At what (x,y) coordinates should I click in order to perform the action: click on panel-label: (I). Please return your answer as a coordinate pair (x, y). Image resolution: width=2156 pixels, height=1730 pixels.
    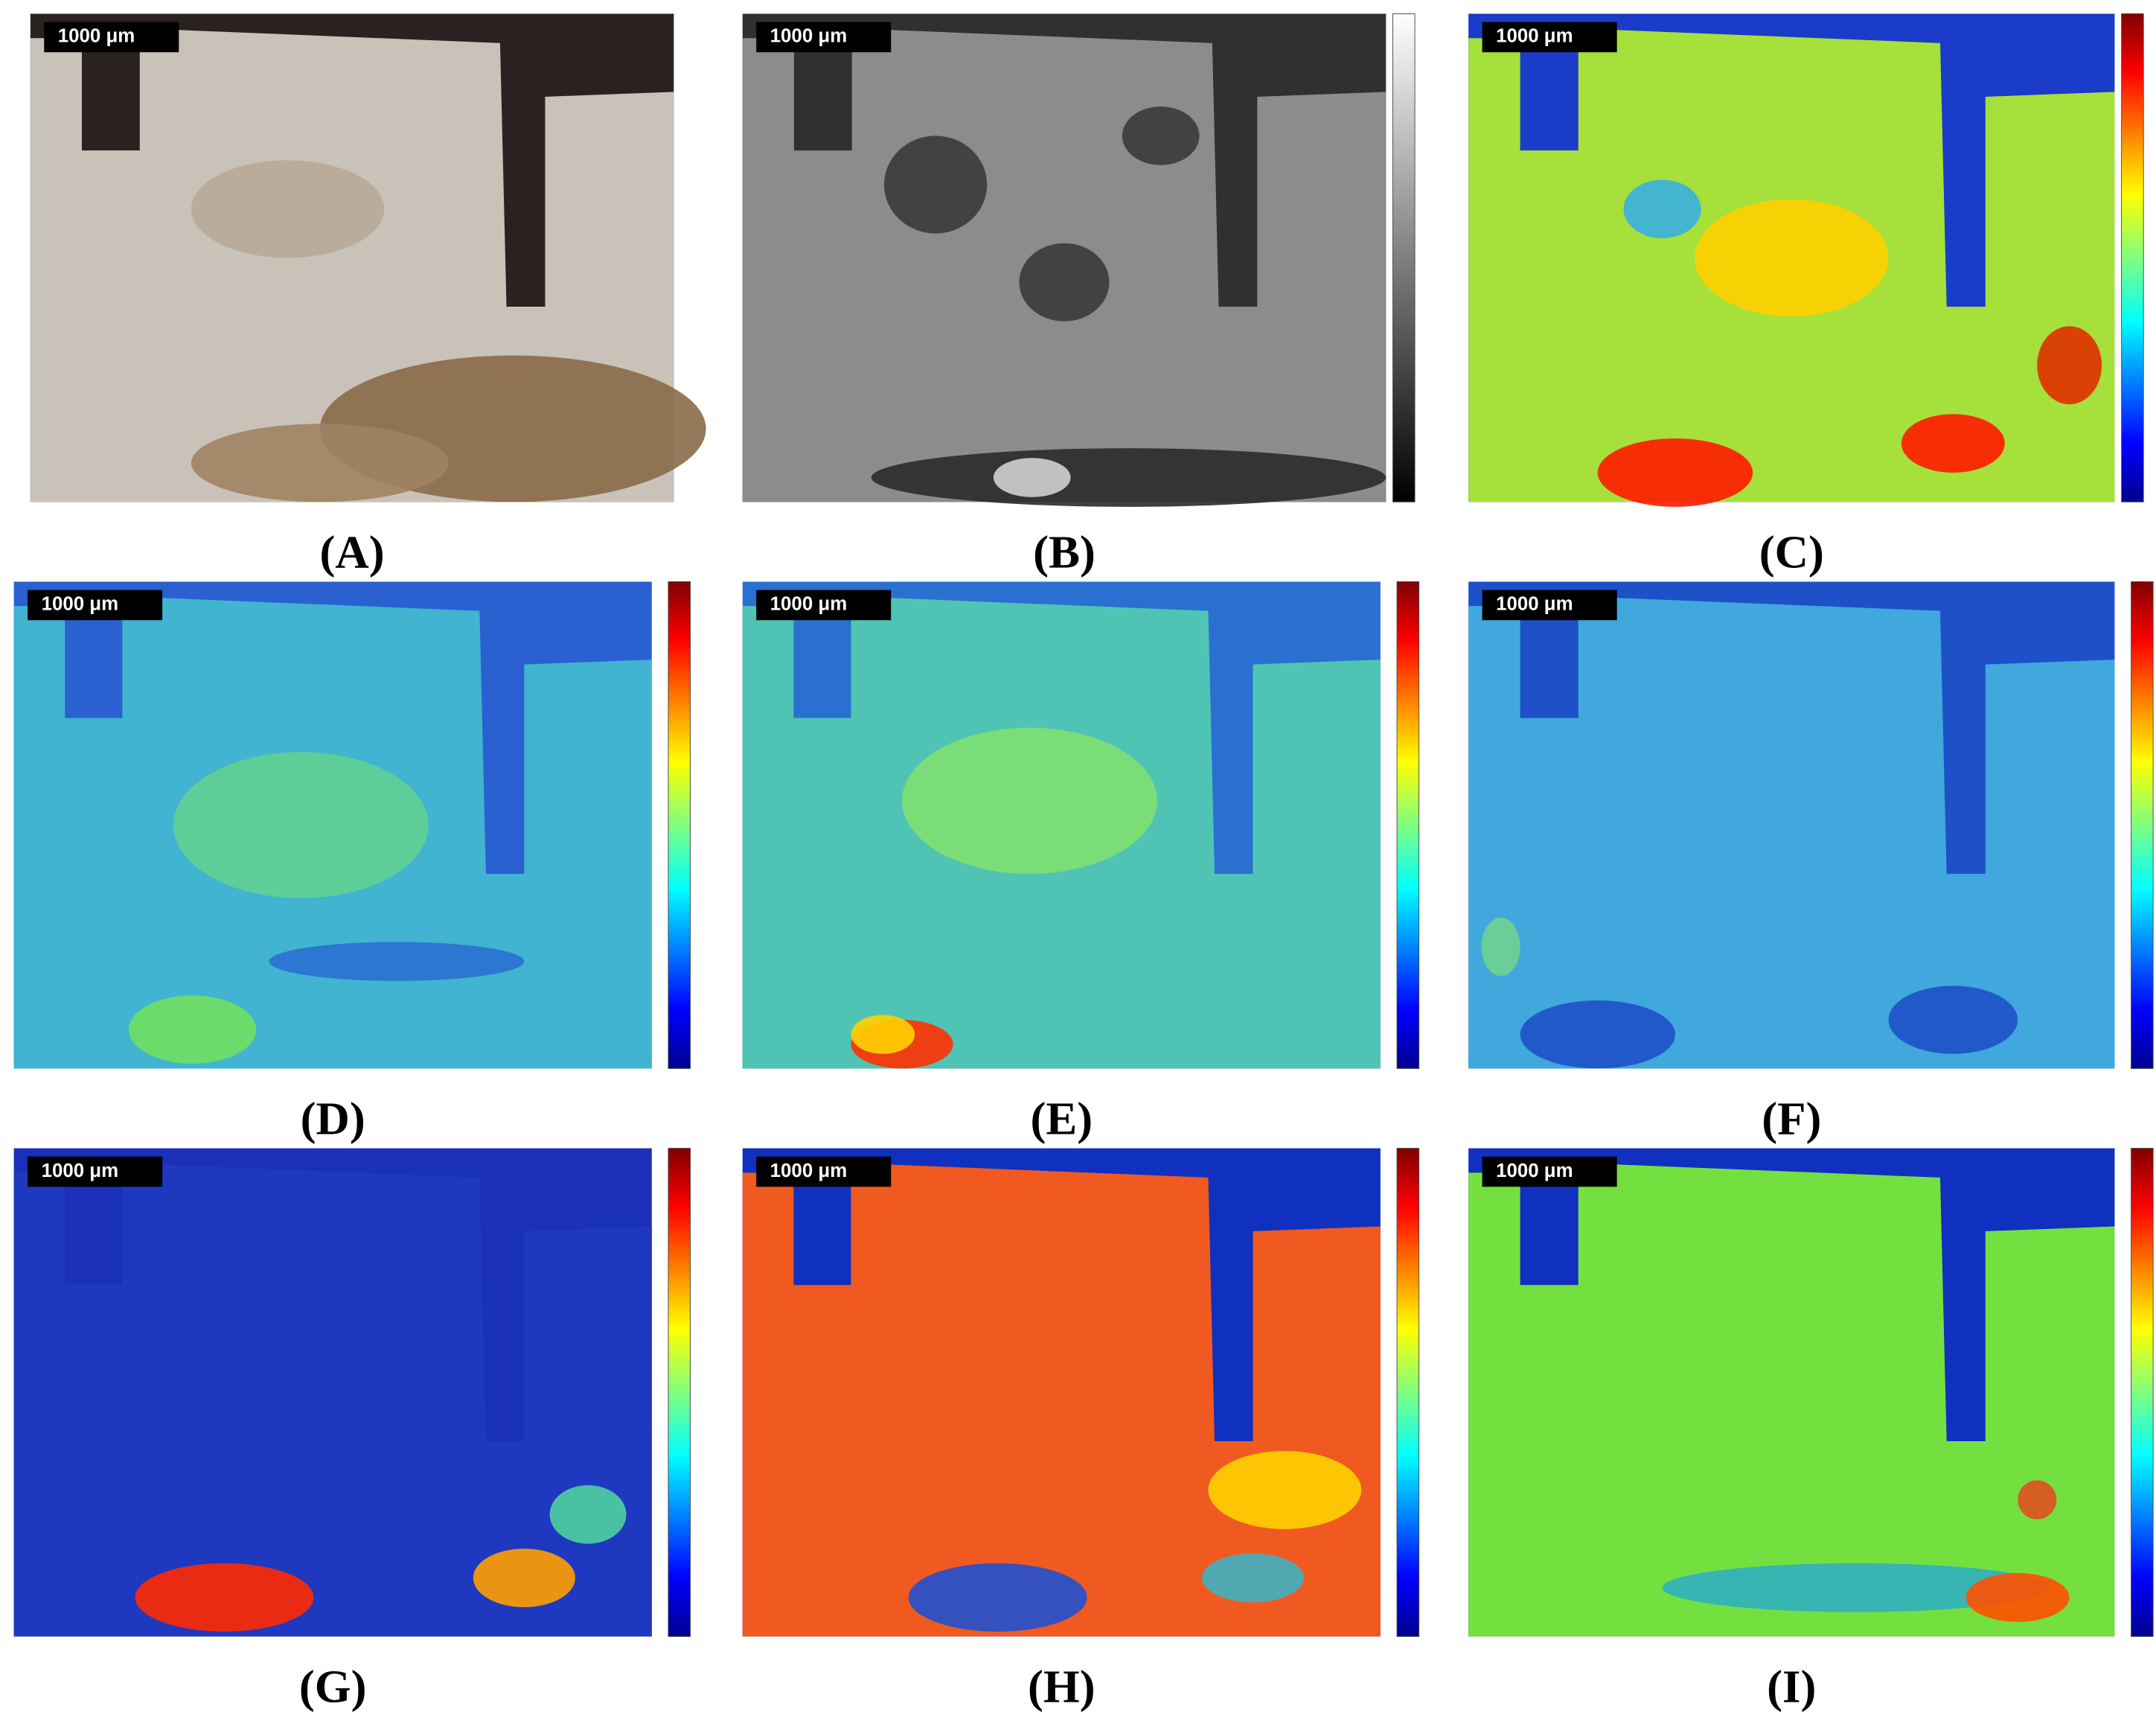
    Looking at the image, I should click on (1791, 1687).